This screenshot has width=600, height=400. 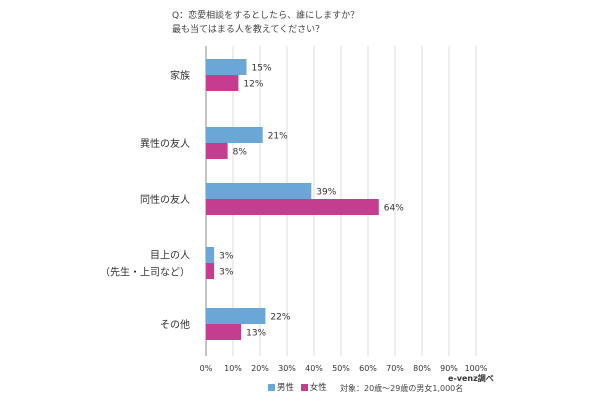 What do you see at coordinates (476, 368) in the screenshot?
I see `x-tick-label: 100%` at bounding box center [476, 368].